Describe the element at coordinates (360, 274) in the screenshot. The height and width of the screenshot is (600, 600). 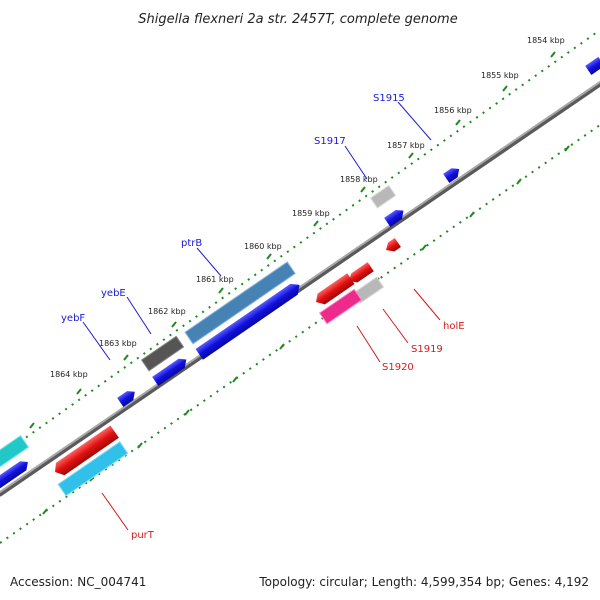
I see `gene-arrow-red-small` at that location.